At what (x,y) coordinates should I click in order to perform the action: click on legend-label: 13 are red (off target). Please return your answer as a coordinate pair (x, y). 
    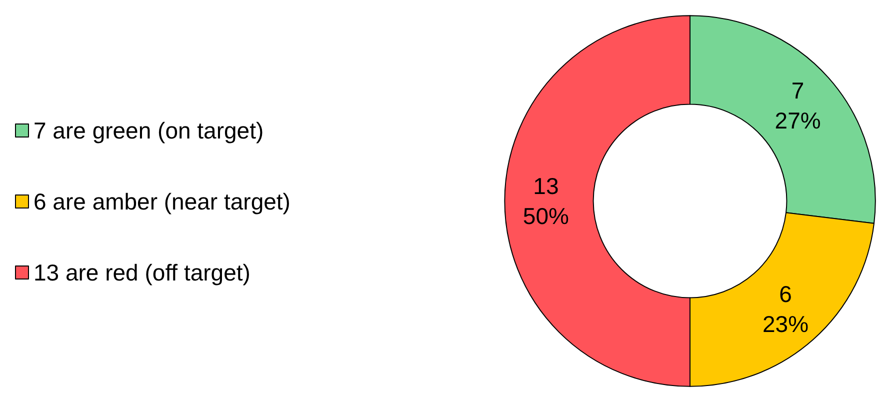
    Looking at the image, I should click on (142, 273).